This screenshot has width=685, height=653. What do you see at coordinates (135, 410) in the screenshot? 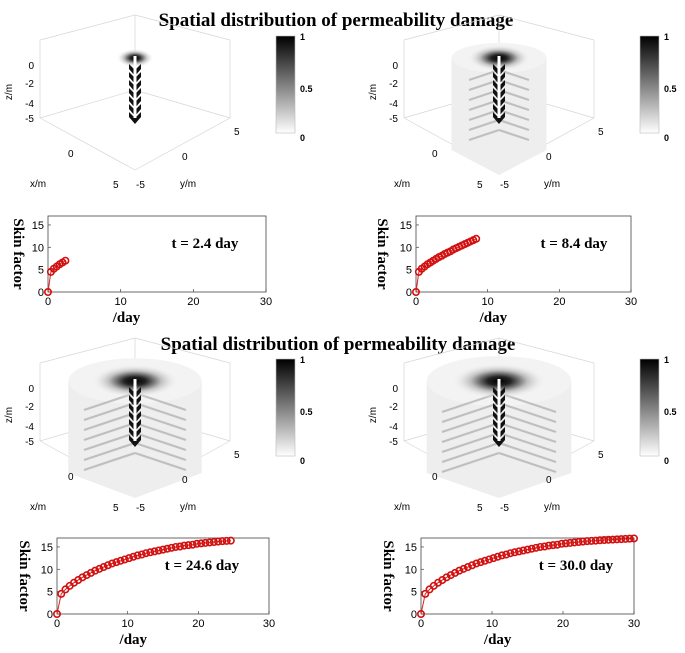
I see `wellbore` at bounding box center [135, 410].